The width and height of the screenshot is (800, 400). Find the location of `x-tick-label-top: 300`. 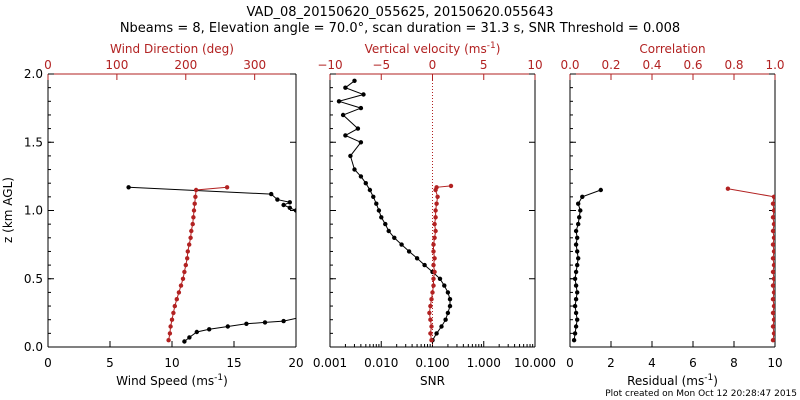

x-tick-label-top: 300 is located at coordinates (254, 65).